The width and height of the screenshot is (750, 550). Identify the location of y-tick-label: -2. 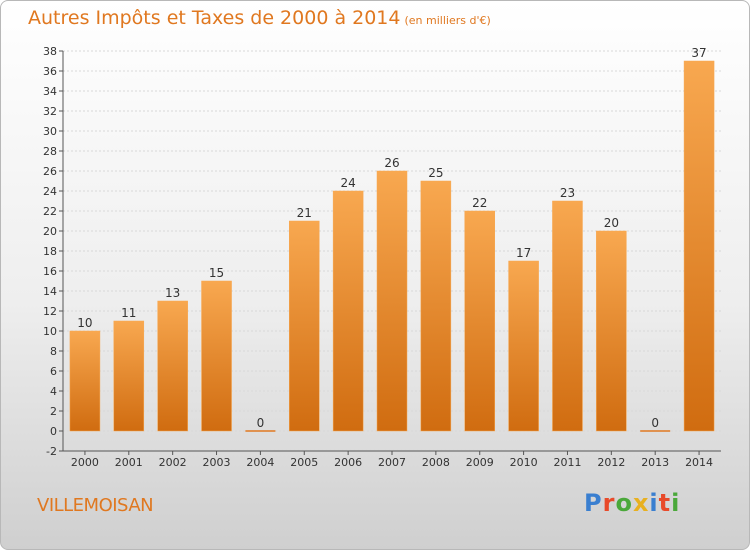
(51, 451).